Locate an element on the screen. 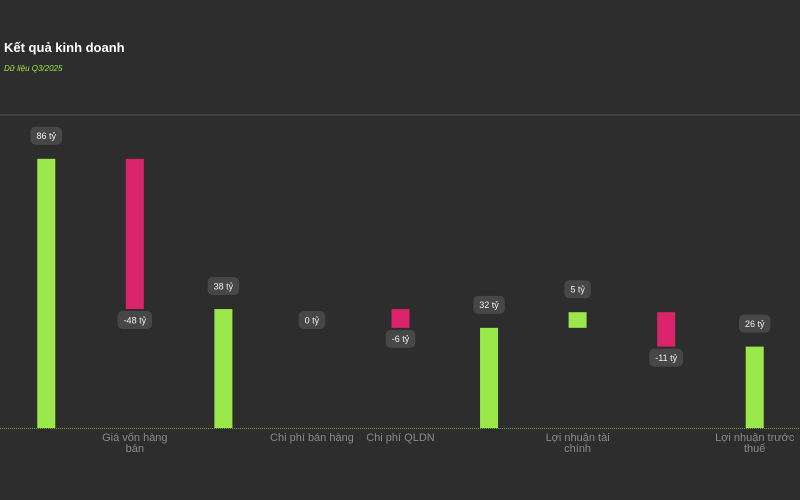 This screenshot has width=800, height=500. x-tick-label: Lợi nhuận trước thuế is located at coordinates (755, 443).